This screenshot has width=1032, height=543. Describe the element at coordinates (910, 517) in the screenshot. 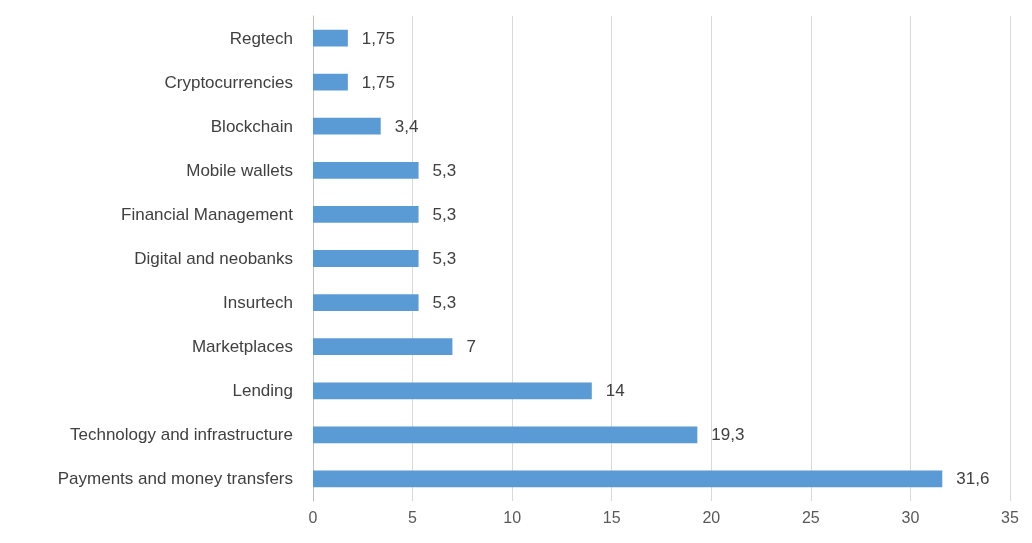

I see `x-tick-label: 30` at that location.